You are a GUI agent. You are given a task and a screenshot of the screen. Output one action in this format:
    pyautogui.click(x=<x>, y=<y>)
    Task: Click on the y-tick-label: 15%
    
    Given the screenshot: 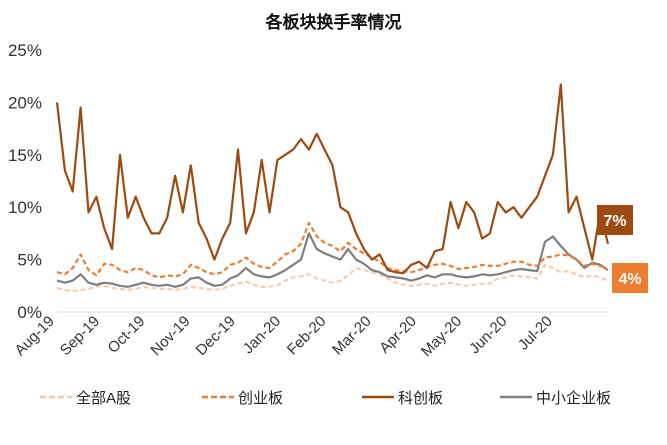 What is the action you would take?
    pyautogui.click(x=25, y=155)
    